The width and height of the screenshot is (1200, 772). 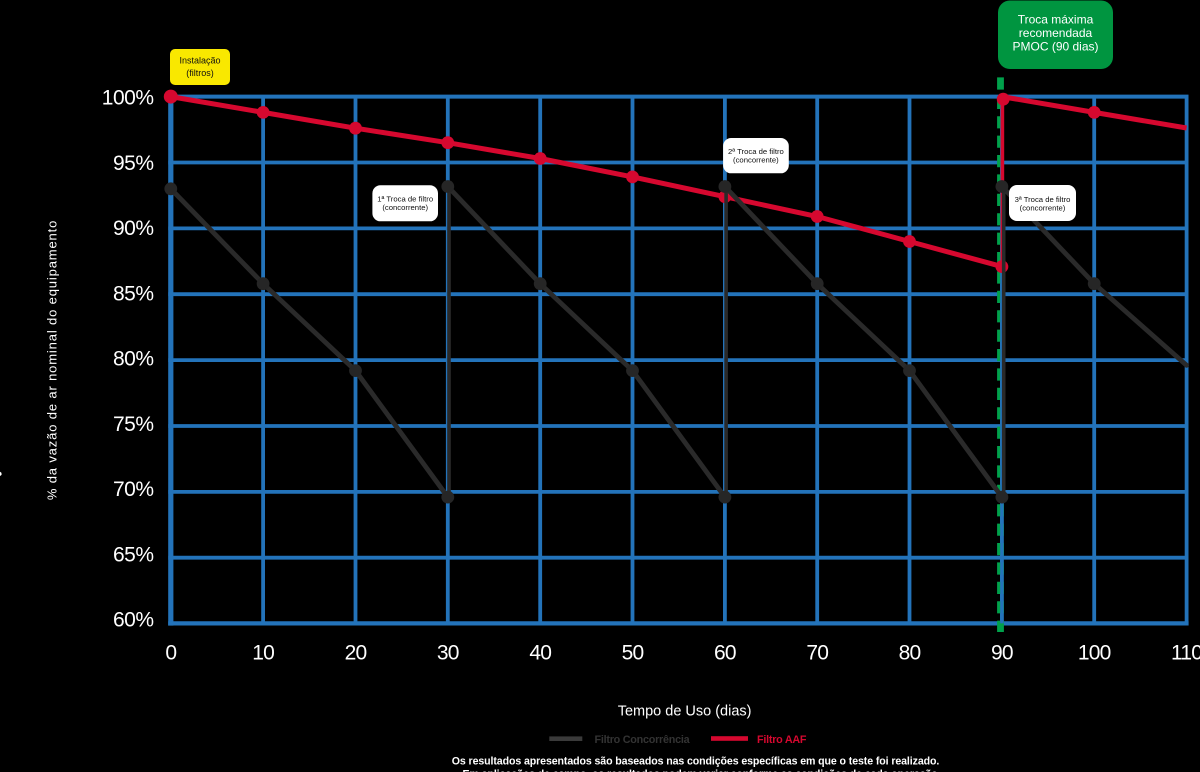 What do you see at coordinates (133, 163) in the screenshot?
I see `svg-text: 95%` at bounding box center [133, 163].